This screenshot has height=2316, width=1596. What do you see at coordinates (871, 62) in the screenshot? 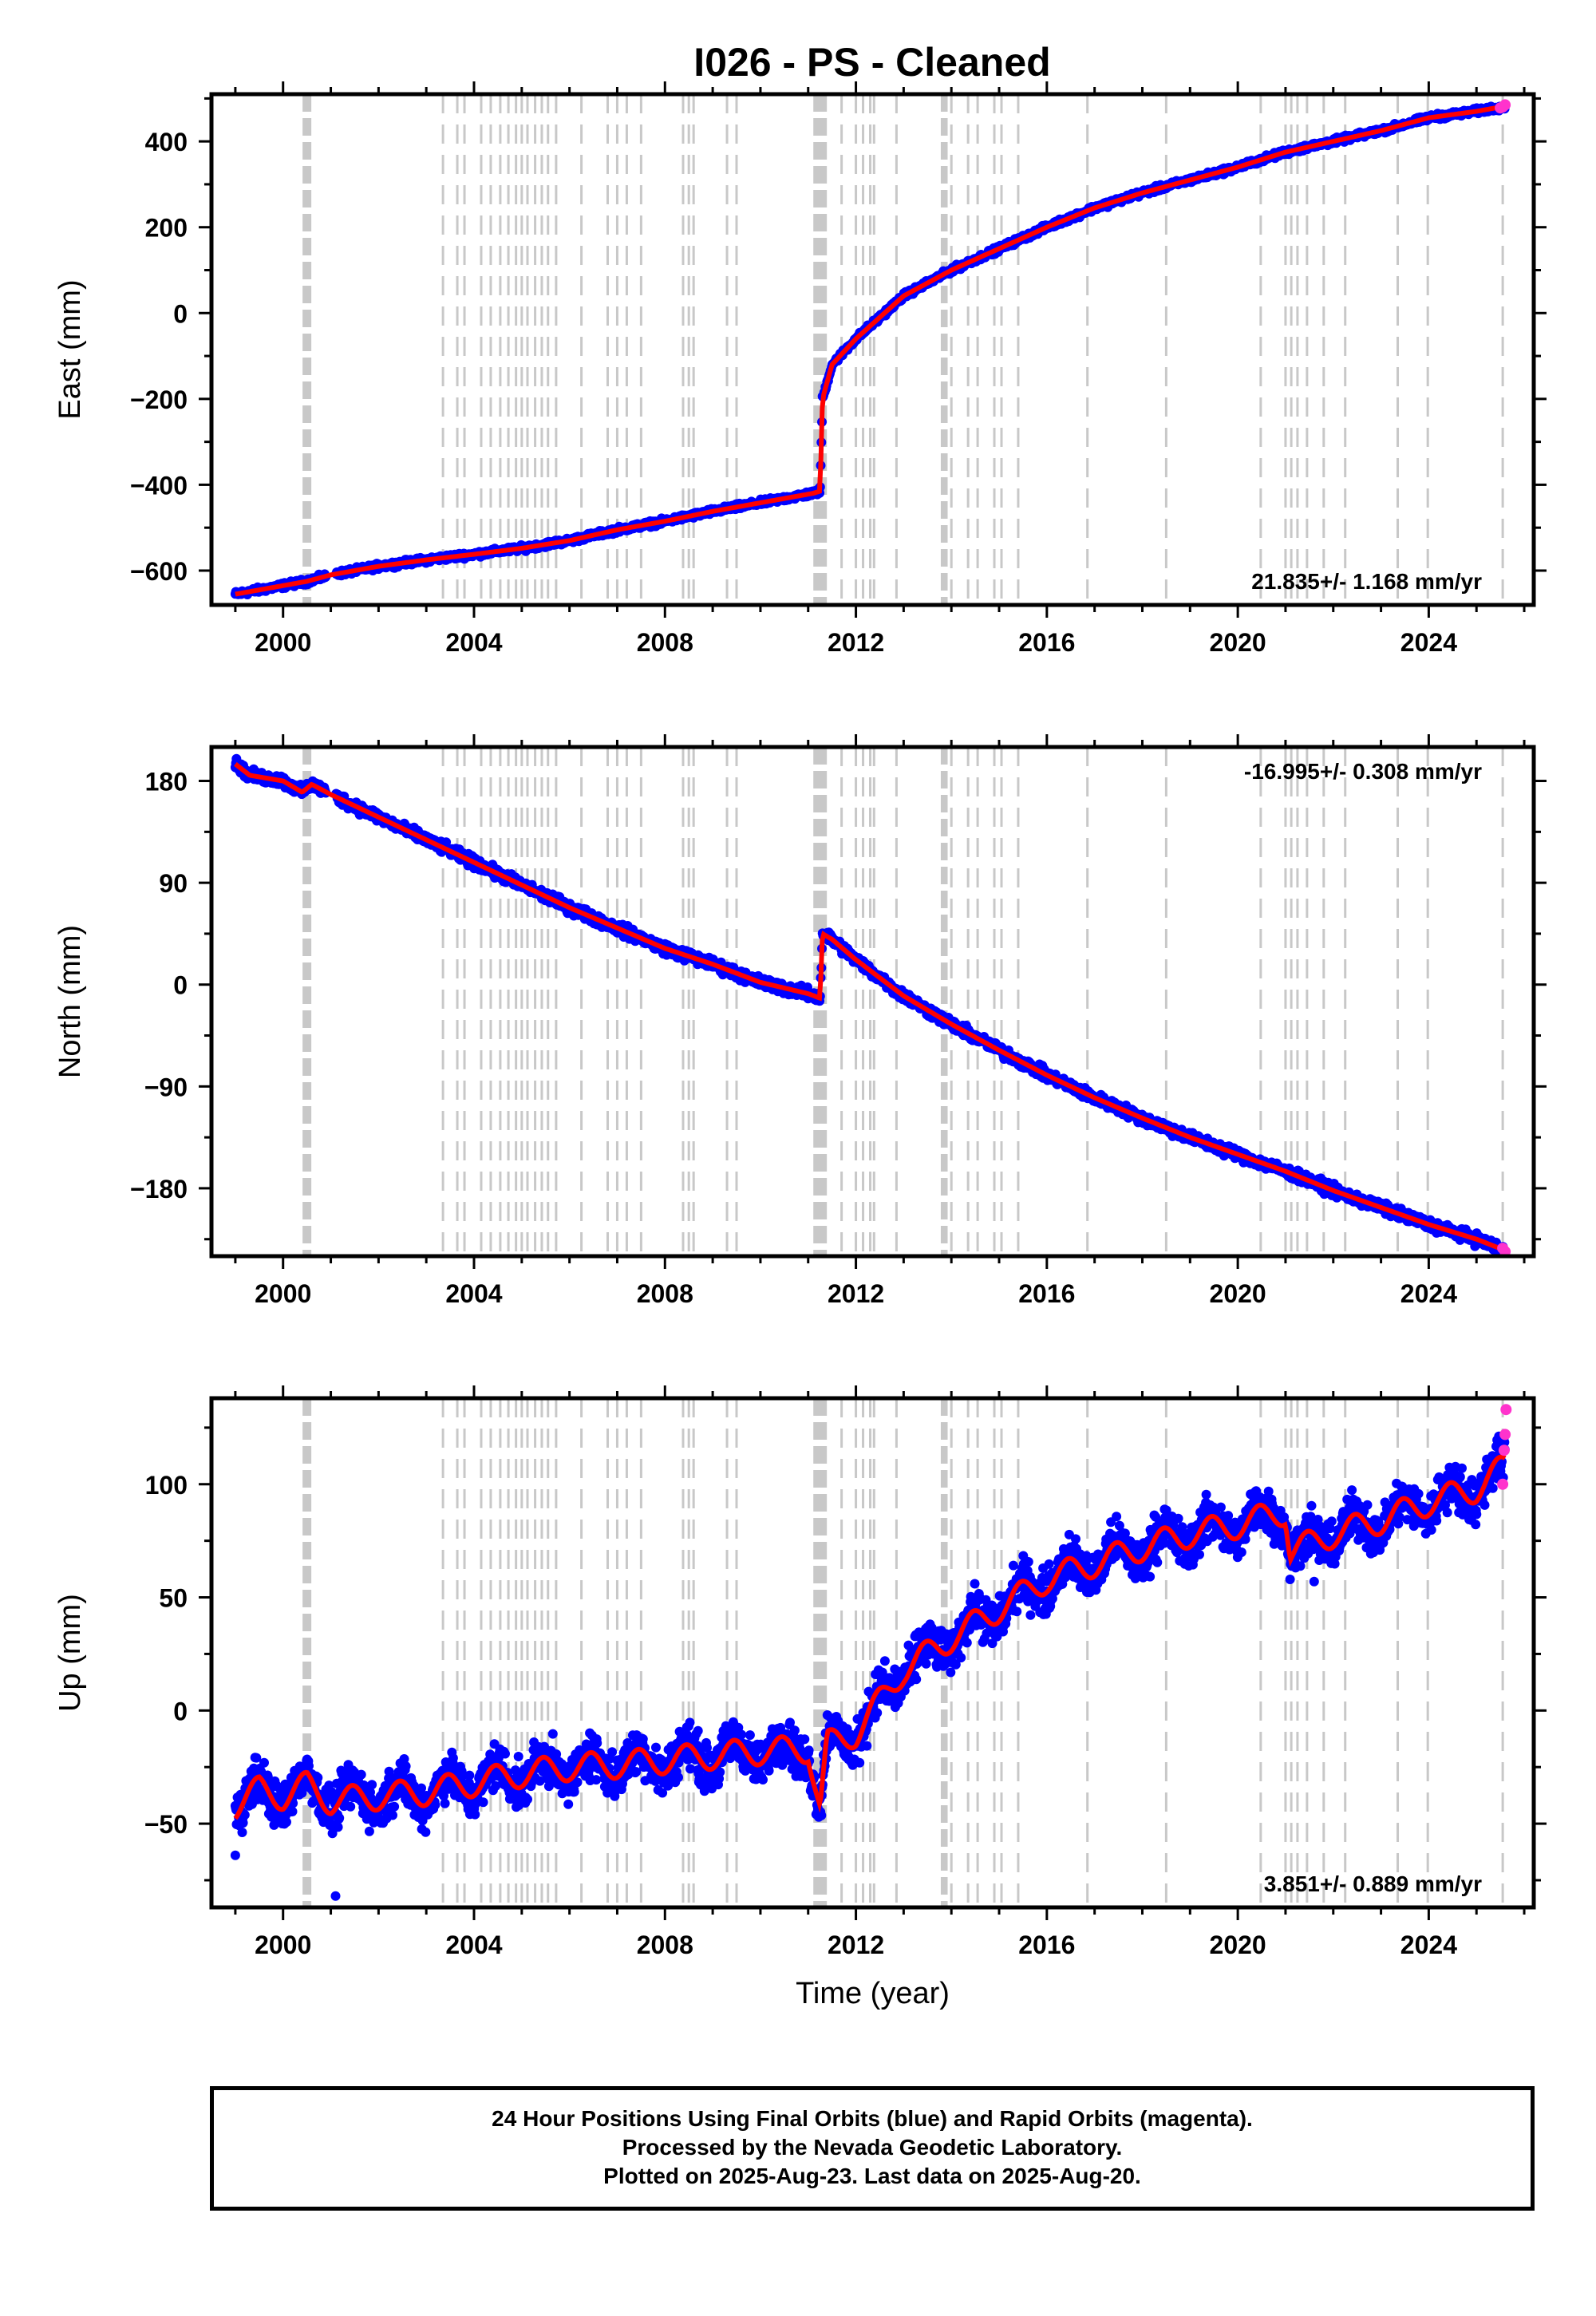
I see `figure-title: I026 - PS - Cleaned` at bounding box center [871, 62].